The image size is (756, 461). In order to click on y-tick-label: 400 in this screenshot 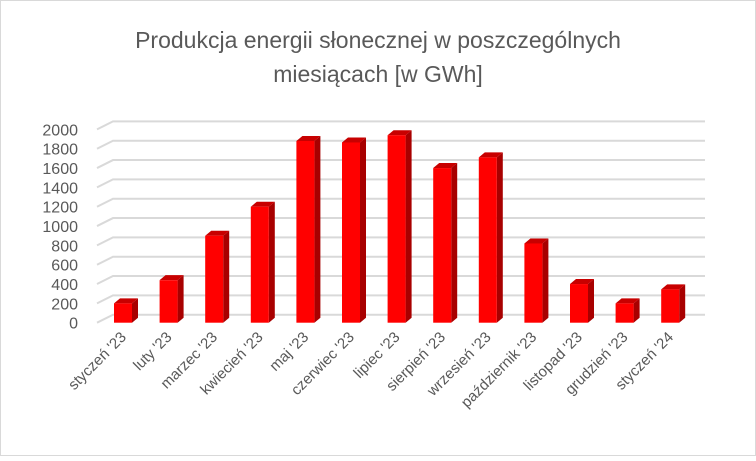, I will do `click(64, 285)`.